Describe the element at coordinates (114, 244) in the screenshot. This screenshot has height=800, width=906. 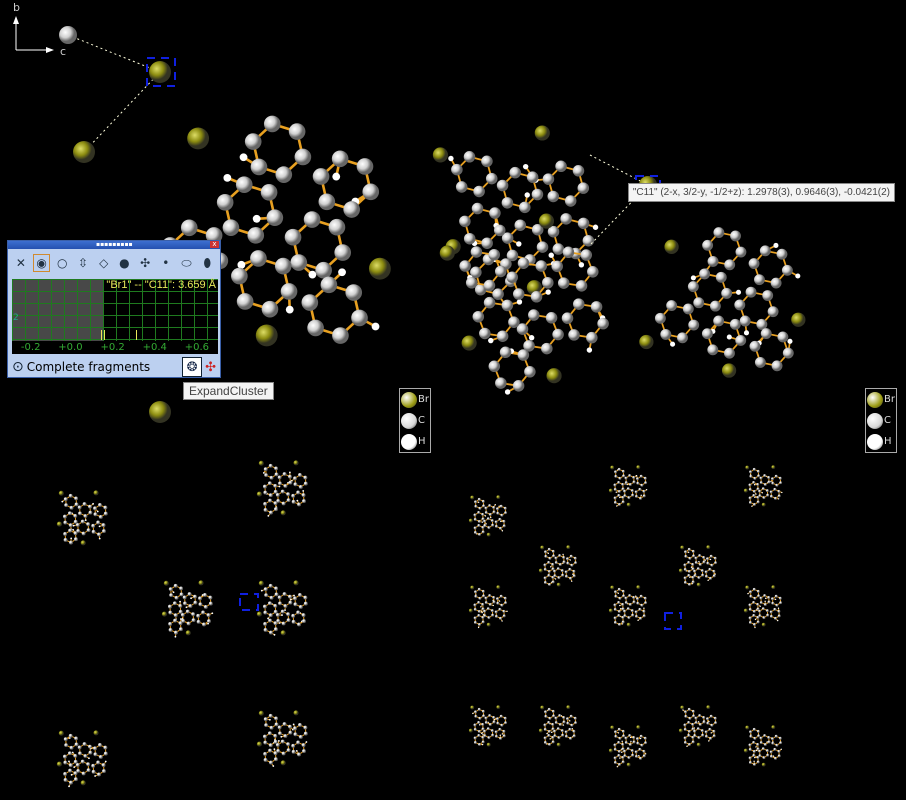
I see `grip-icon: ▪▪▪▪▪▪▪▪▪` at that location.